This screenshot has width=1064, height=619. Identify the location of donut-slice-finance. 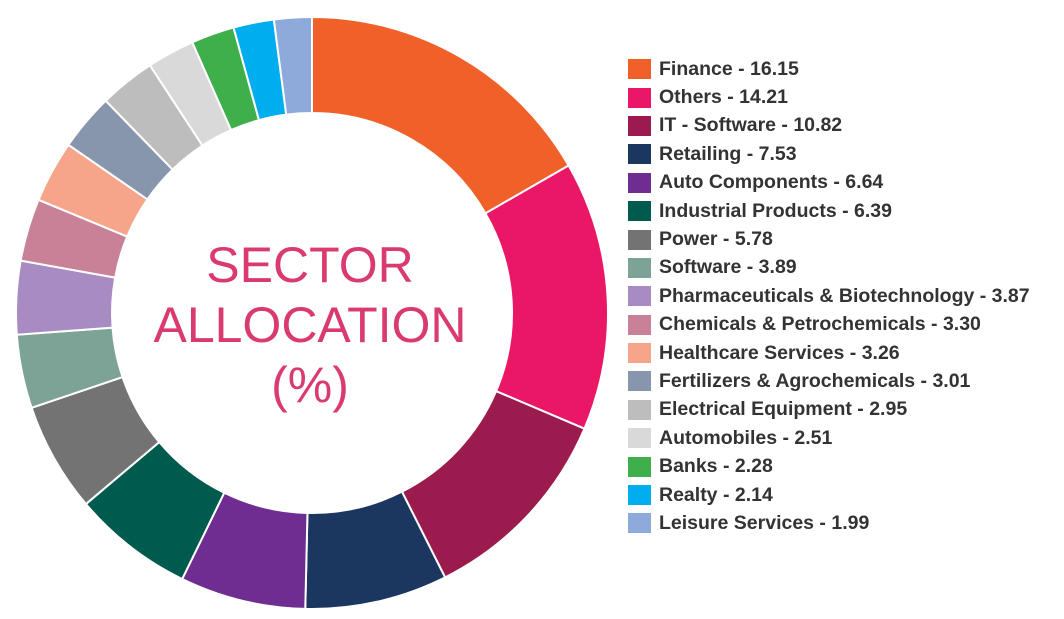
(440, 115).